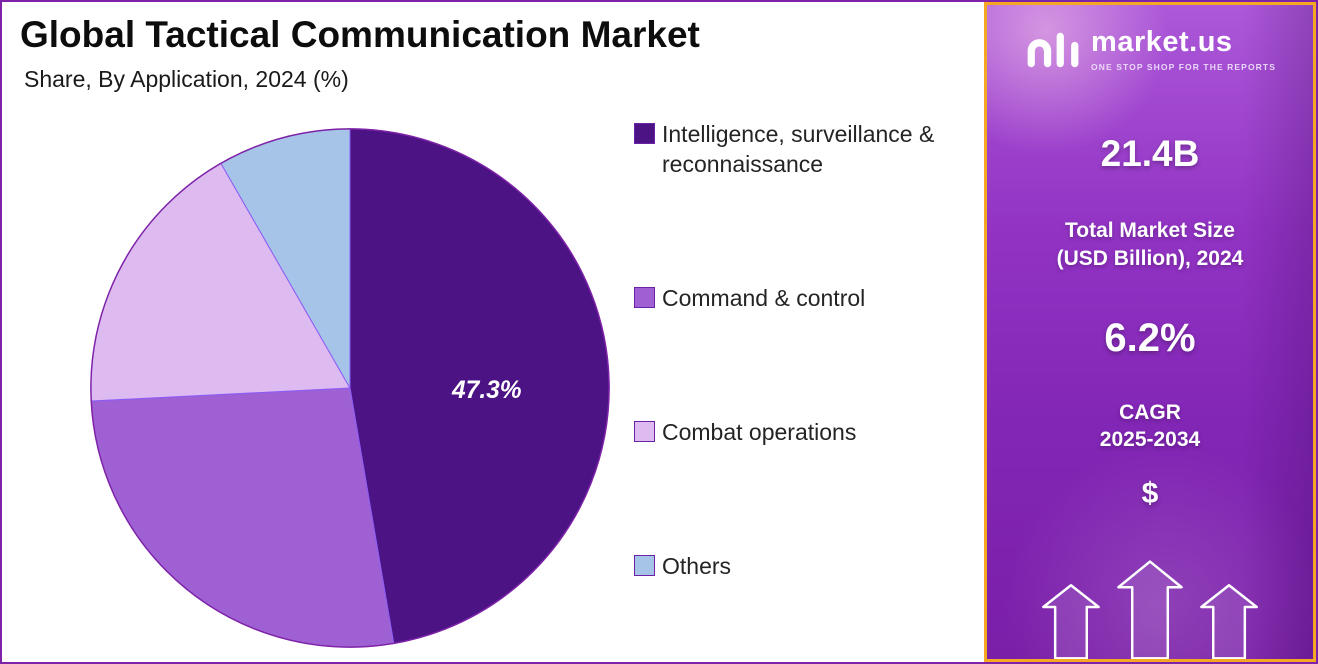  Describe the element at coordinates (1150, 494) in the screenshot. I see `dollar-icon: $` at that location.